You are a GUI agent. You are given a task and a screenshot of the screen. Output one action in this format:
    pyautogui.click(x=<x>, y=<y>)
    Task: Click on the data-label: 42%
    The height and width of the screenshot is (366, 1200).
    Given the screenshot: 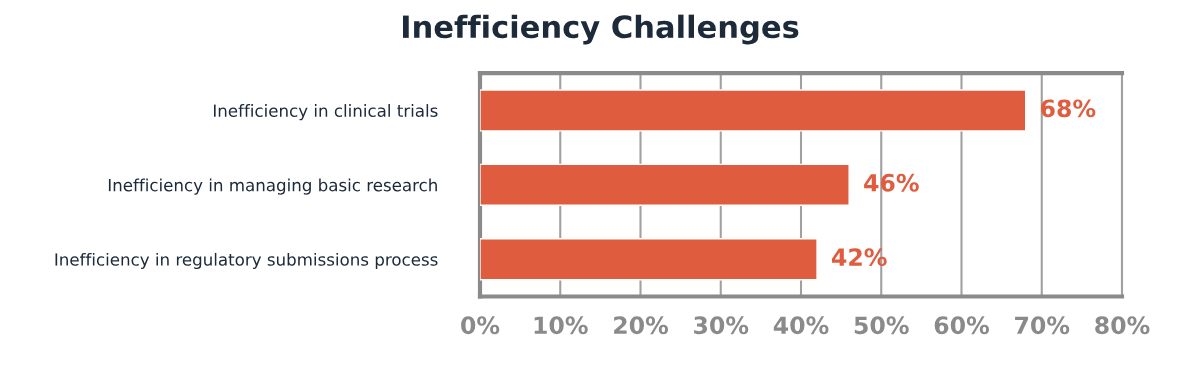 What is the action you would take?
    pyautogui.click(x=859, y=257)
    